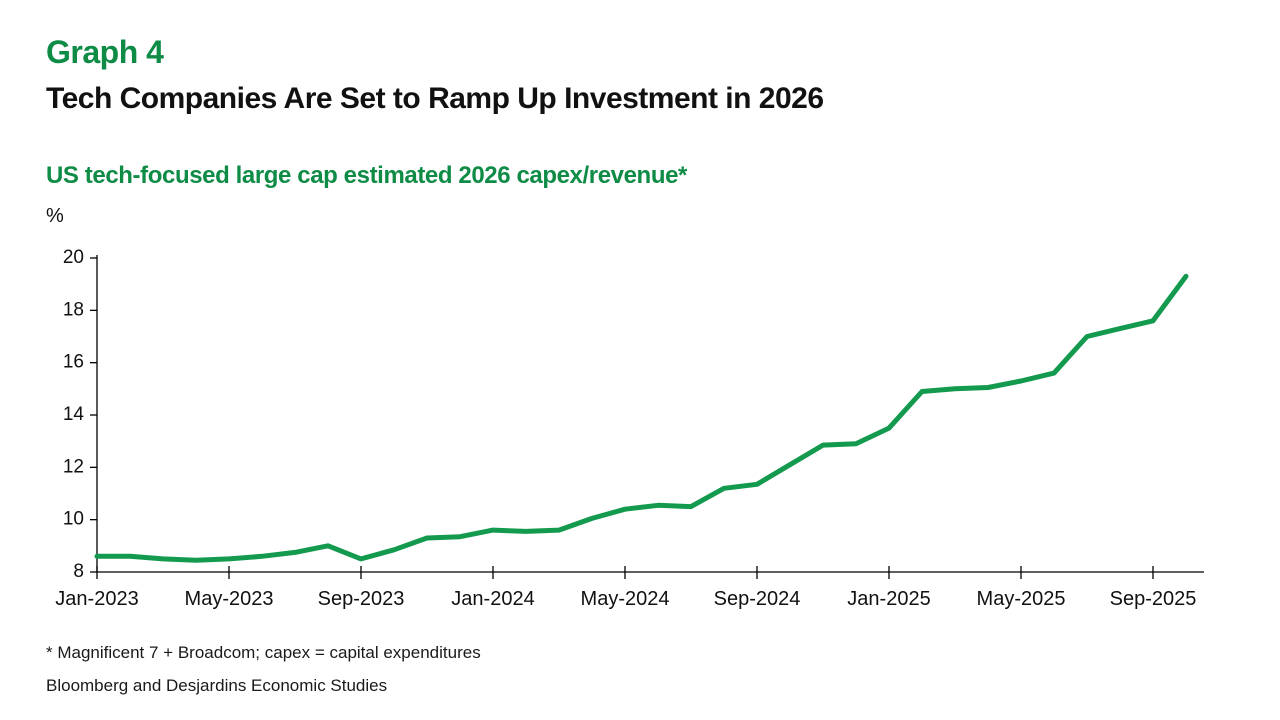 The width and height of the screenshot is (1280, 720). What do you see at coordinates (55, 216) in the screenshot?
I see `y-axis-unit-label: %` at bounding box center [55, 216].